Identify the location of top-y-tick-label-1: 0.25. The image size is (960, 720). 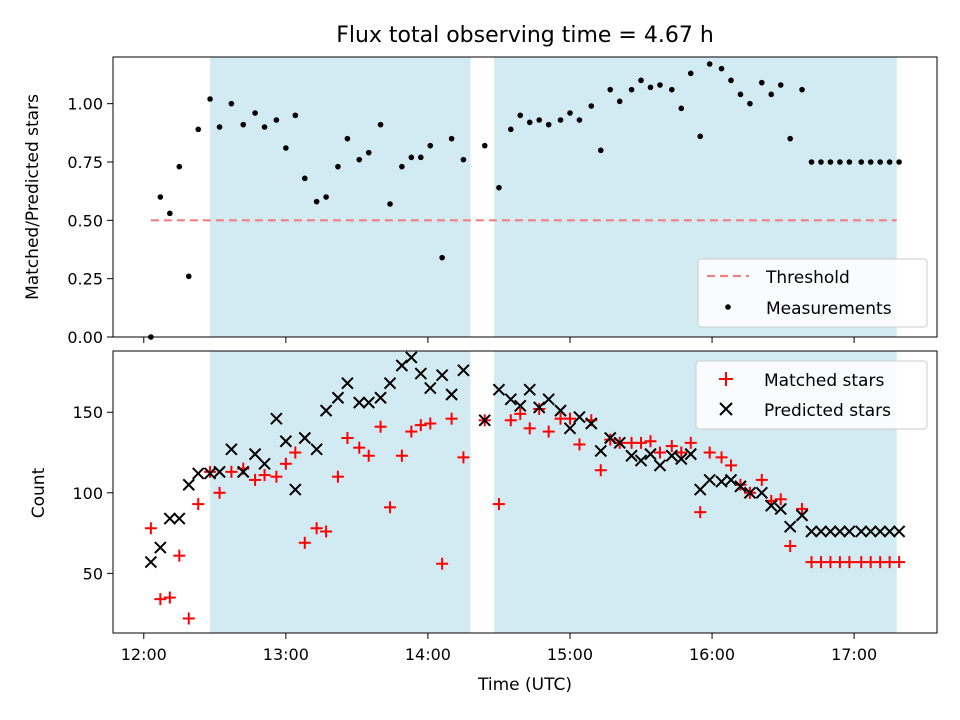
(85, 279).